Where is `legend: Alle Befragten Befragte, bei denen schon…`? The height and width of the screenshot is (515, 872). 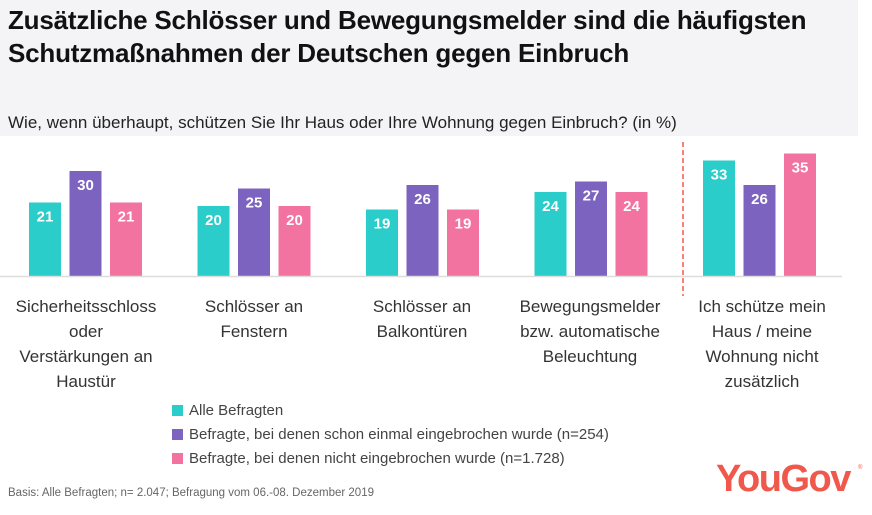 legend: Alle Befragten Befragte, bei denen schon… is located at coordinates (390, 434).